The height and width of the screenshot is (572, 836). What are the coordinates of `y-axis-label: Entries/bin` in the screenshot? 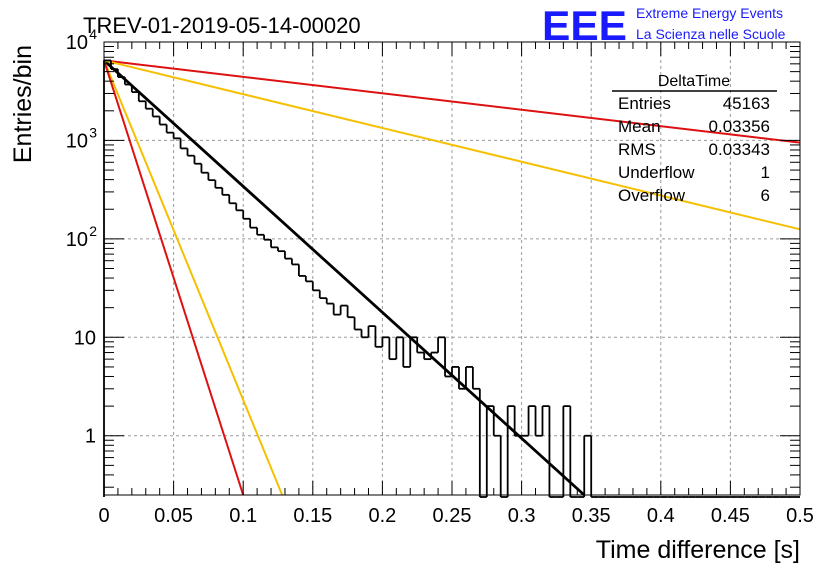 It's located at (23, 104).